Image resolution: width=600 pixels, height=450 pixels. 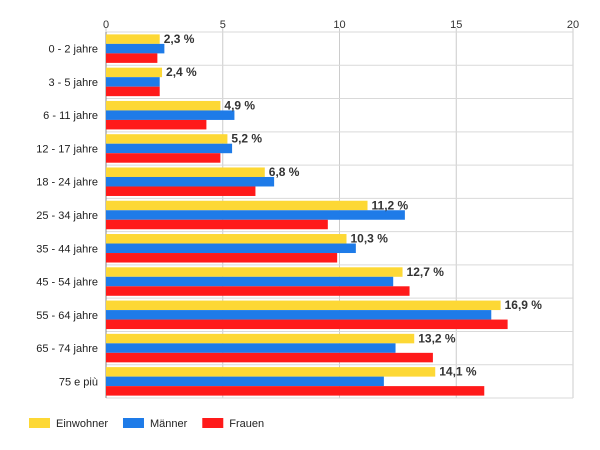 What do you see at coordinates (437, 338) in the screenshot?
I see `data-label: 13,2 %` at bounding box center [437, 338].